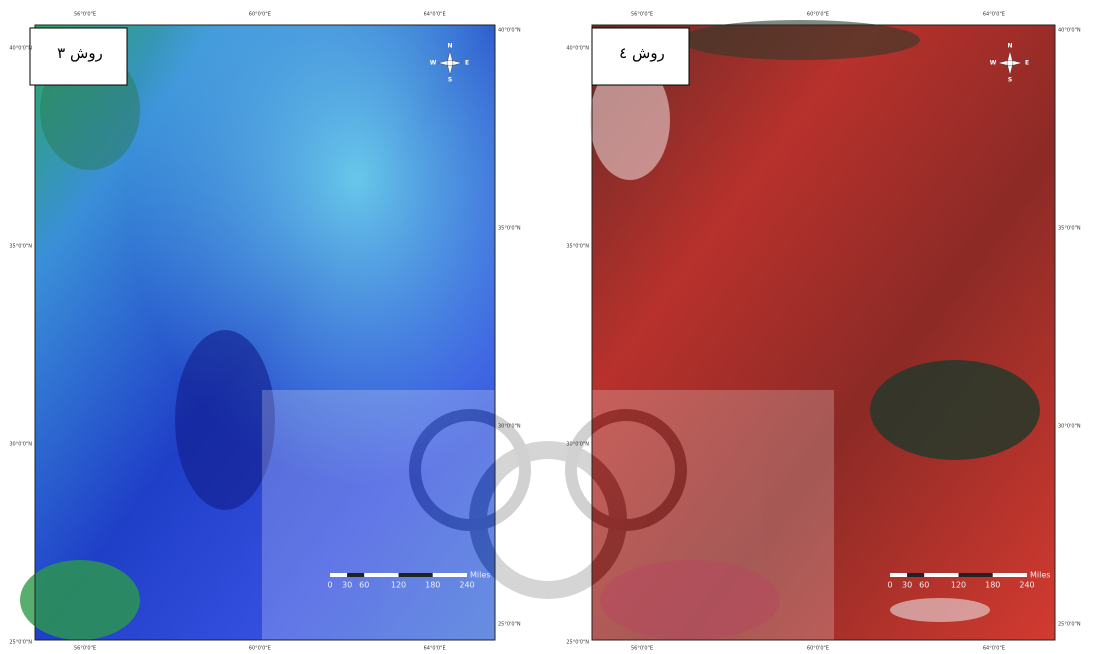  I want to click on panel-title: روش ٤, so click(642, 53).